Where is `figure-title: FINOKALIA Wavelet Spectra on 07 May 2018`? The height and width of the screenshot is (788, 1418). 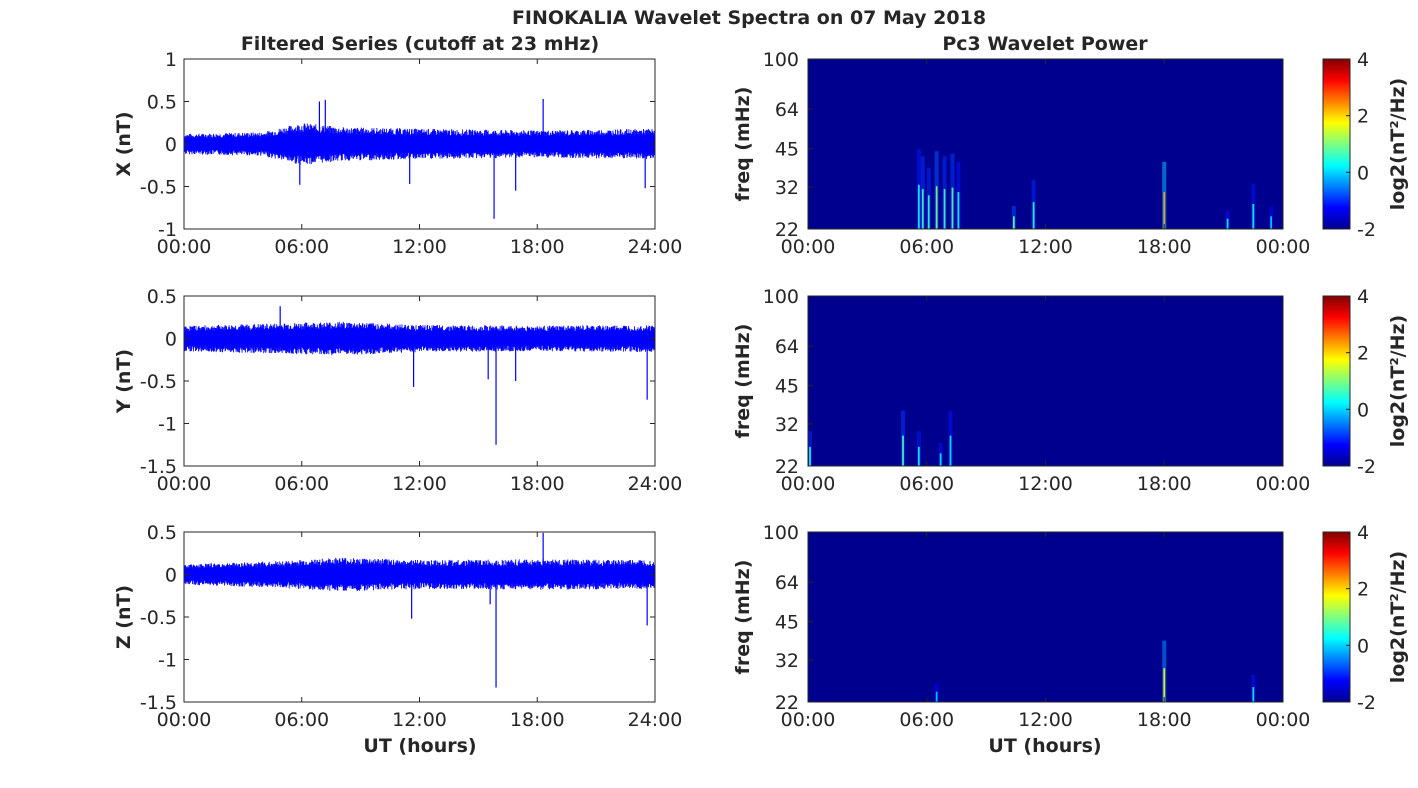 figure-title: FINOKALIA Wavelet Spectra on 07 May 2018 is located at coordinates (749, 18).